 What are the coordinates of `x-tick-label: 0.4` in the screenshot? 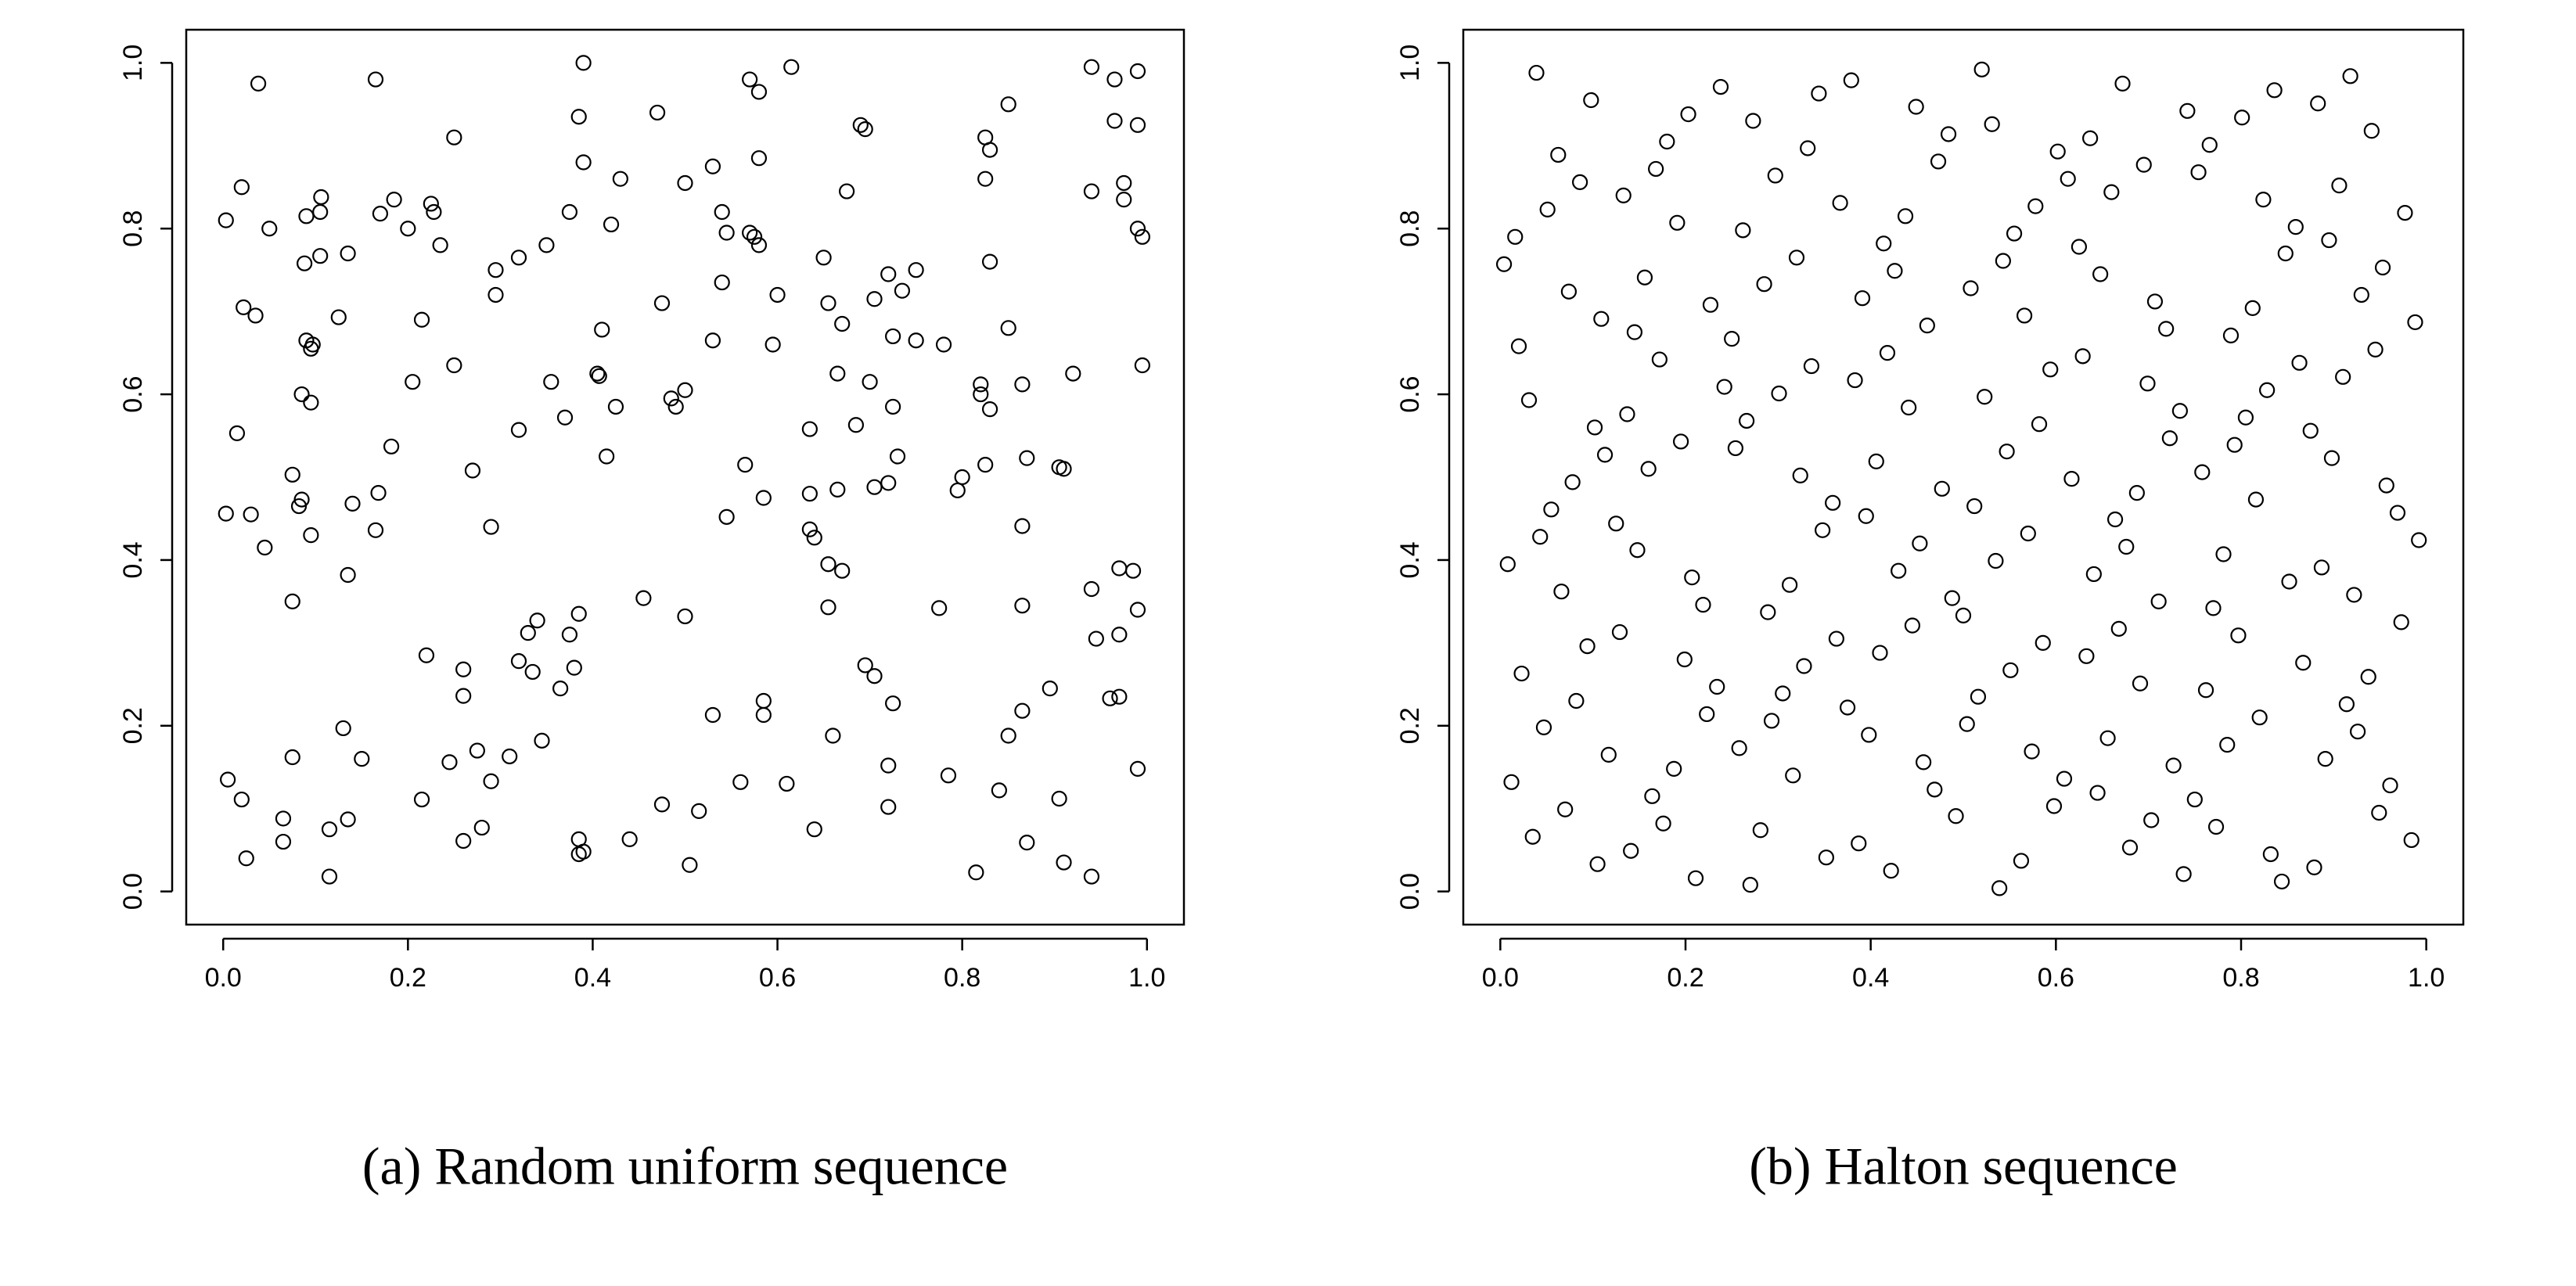 It's located at (592, 978).